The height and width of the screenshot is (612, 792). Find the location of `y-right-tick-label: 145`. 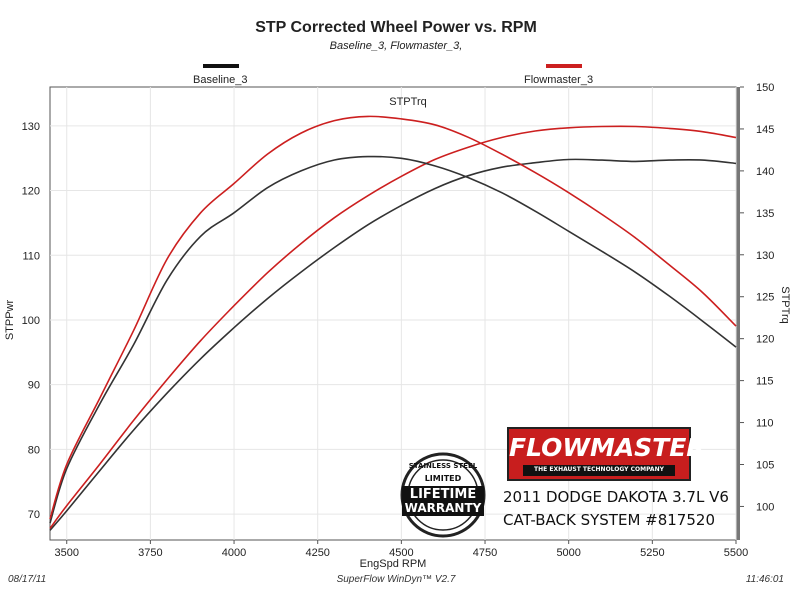

y-right-tick-label: 145 is located at coordinates (765, 130).